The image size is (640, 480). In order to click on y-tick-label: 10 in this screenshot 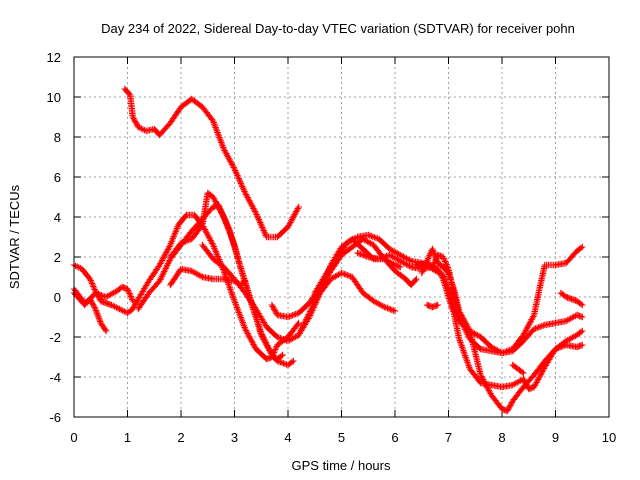, I will do `click(54, 97)`.